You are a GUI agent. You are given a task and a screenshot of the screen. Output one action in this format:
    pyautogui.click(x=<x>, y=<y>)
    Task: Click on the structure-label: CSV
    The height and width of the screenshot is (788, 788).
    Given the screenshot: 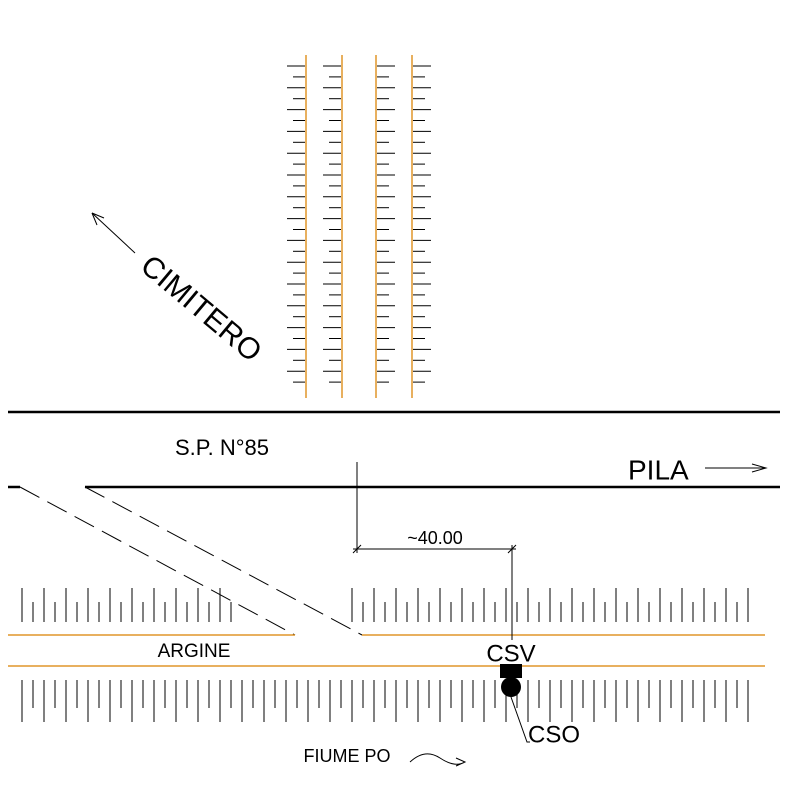 What is the action you would take?
    pyautogui.click(x=510, y=653)
    